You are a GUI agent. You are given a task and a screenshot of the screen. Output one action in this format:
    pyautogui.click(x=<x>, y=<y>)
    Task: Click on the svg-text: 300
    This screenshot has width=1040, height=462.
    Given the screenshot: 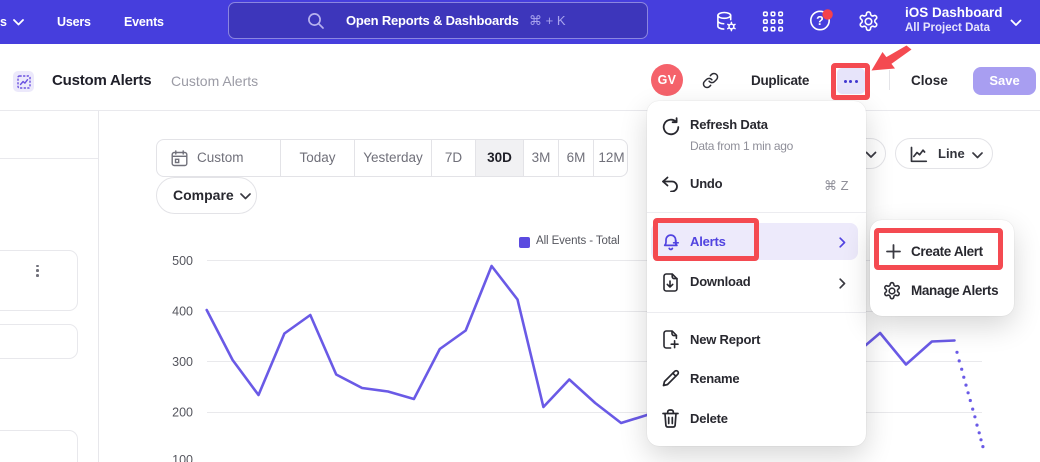 What is the action you would take?
    pyautogui.click(x=182, y=362)
    